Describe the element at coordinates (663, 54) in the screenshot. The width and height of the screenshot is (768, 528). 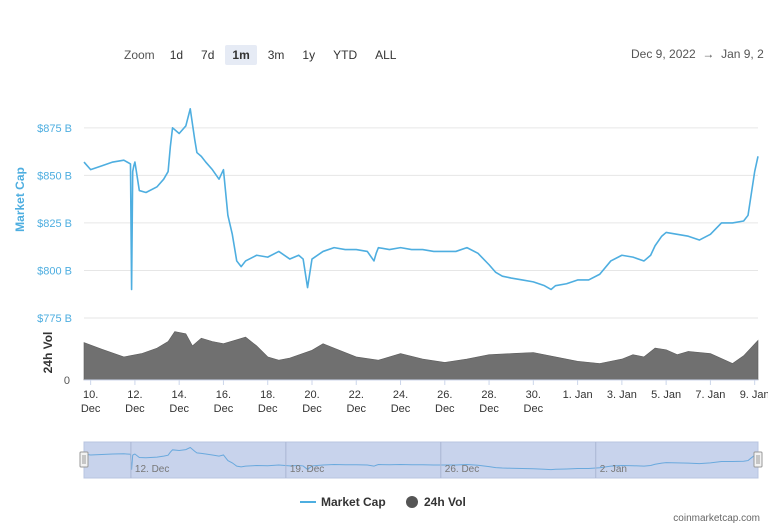
I see `range-start-input: Dec 9, 2022` at that location.